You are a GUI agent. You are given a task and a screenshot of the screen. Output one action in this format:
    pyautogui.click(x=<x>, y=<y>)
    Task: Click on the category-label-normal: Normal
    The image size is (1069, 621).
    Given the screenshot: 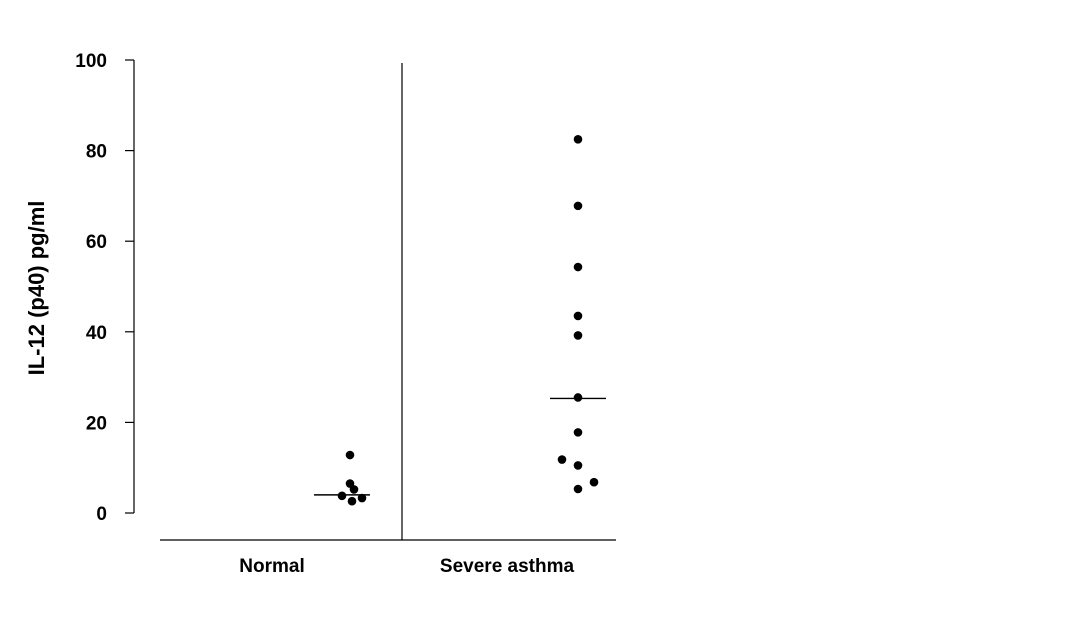 What is the action you would take?
    pyautogui.click(x=271, y=566)
    